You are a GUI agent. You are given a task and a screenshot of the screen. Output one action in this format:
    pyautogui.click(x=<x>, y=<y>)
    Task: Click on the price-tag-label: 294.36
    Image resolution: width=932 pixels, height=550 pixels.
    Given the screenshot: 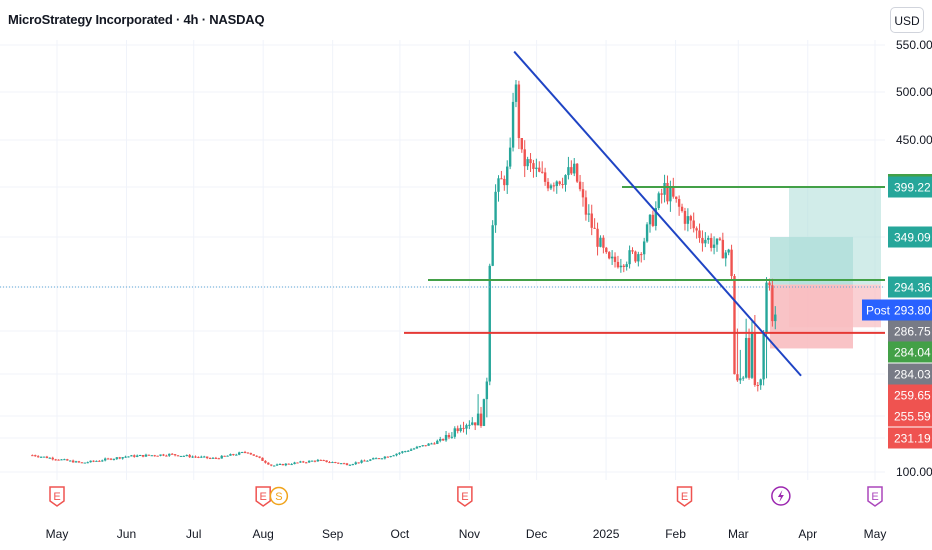 What is the action you would take?
    pyautogui.click(x=912, y=288)
    